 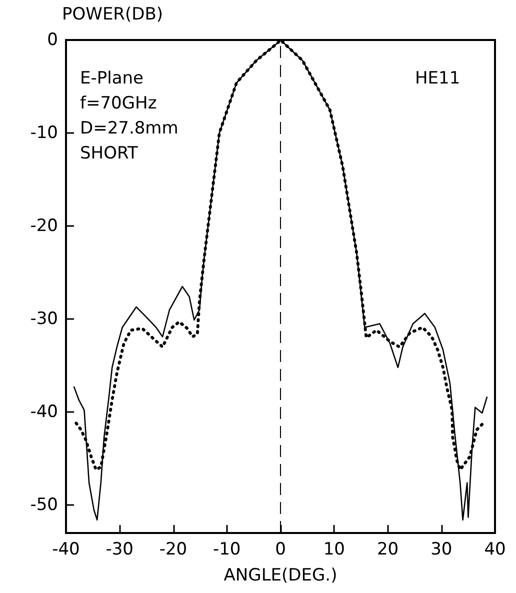 What do you see at coordinates (441, 550) in the screenshot?
I see `x-tick-label: 30` at bounding box center [441, 550].